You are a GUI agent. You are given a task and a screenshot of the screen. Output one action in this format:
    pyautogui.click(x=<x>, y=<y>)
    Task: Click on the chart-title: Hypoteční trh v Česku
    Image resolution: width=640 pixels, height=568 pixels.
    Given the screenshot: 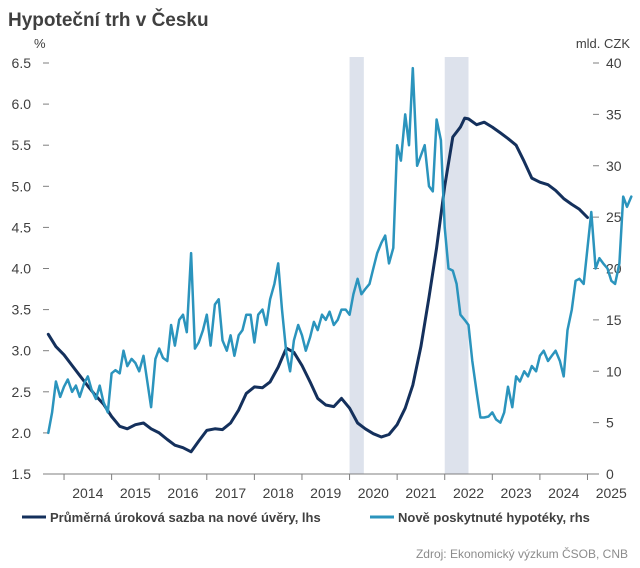 What is the action you would take?
    pyautogui.click(x=108, y=20)
    